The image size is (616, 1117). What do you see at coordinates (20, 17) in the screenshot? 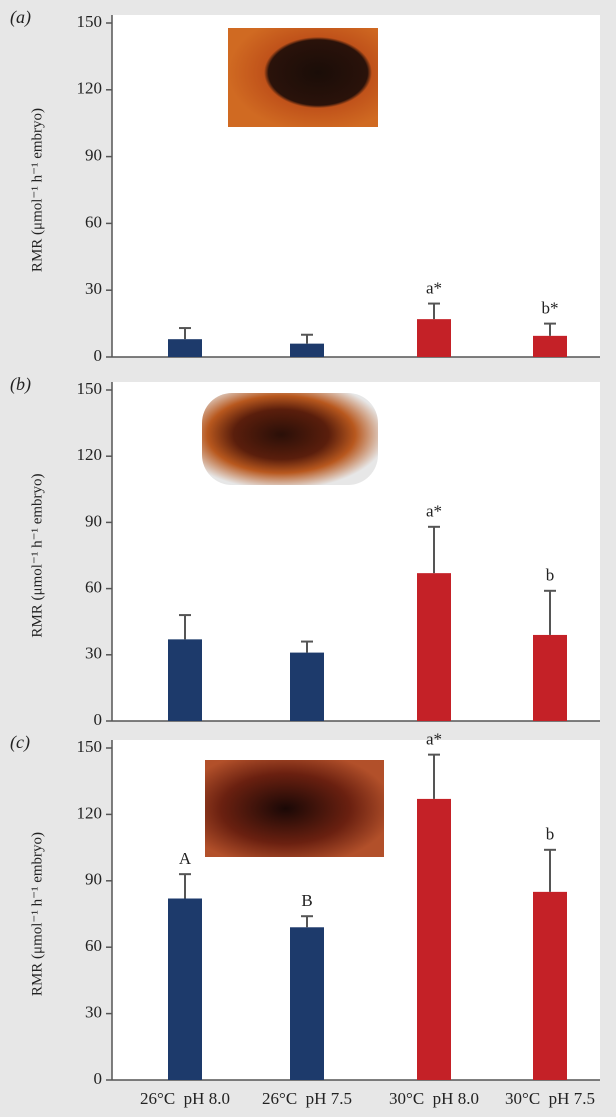
I see `panel-label: (a)` at bounding box center [20, 17].